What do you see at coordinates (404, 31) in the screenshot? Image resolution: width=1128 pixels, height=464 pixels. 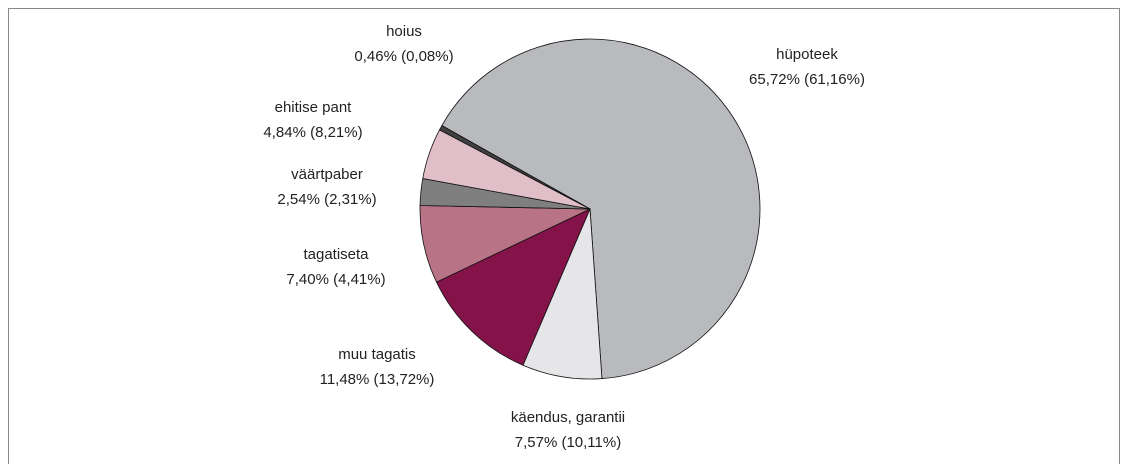 I see `slice-label: hoius` at bounding box center [404, 31].